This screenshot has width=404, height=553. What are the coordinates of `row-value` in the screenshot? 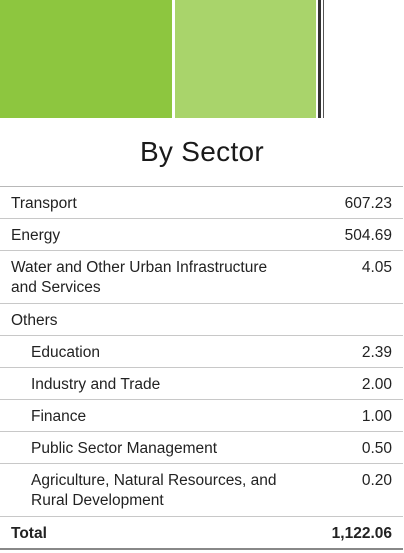 It's located at (348, 319).